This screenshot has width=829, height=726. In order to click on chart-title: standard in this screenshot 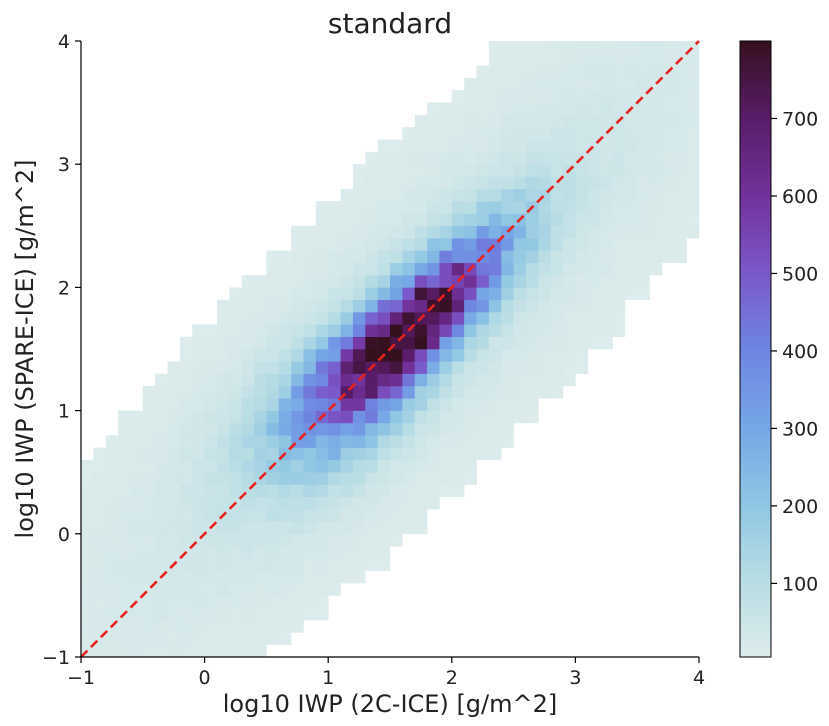, I will do `click(390, 23)`.